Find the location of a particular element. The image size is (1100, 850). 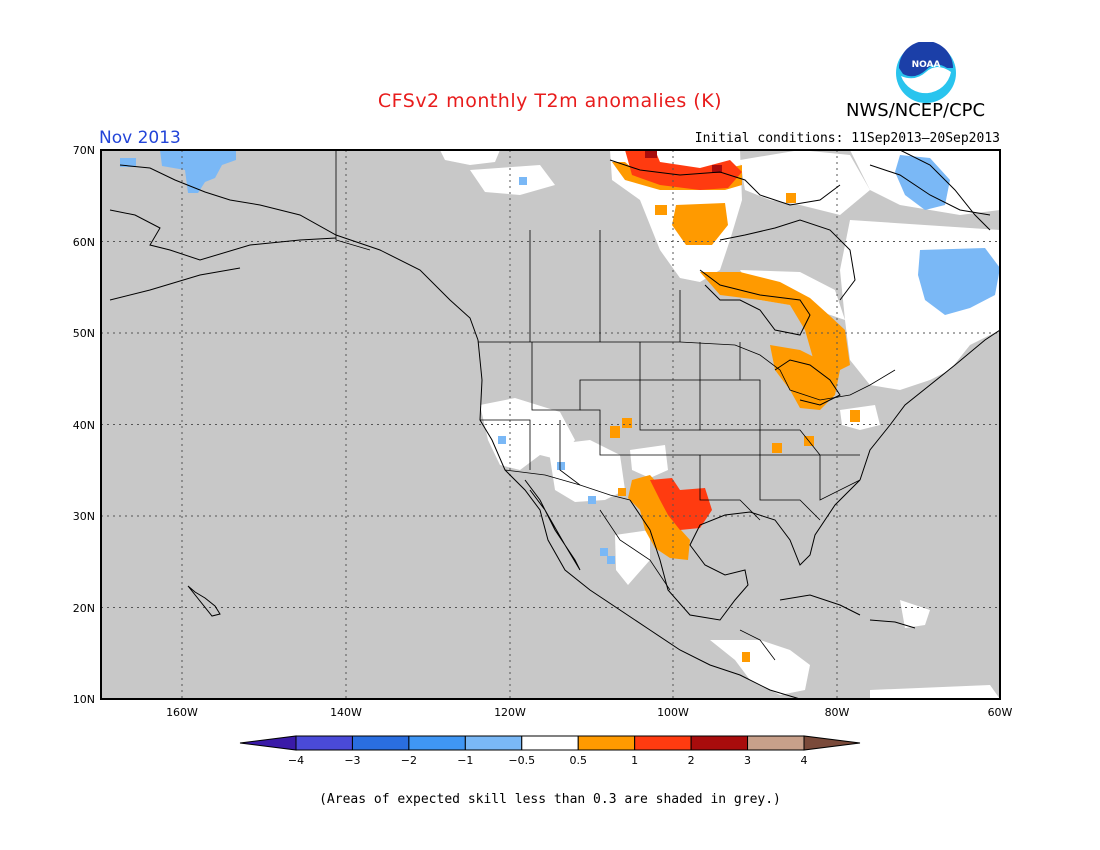

colorbar-tick-label: −0.5 is located at coordinates (521, 760).